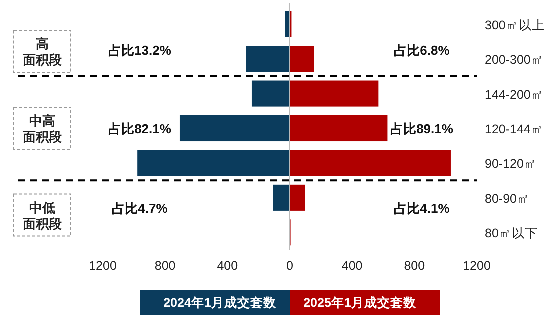 The width and height of the screenshot is (555, 323). What do you see at coordinates (43, 208) in the screenshot?
I see `text: 中低` at bounding box center [43, 208].